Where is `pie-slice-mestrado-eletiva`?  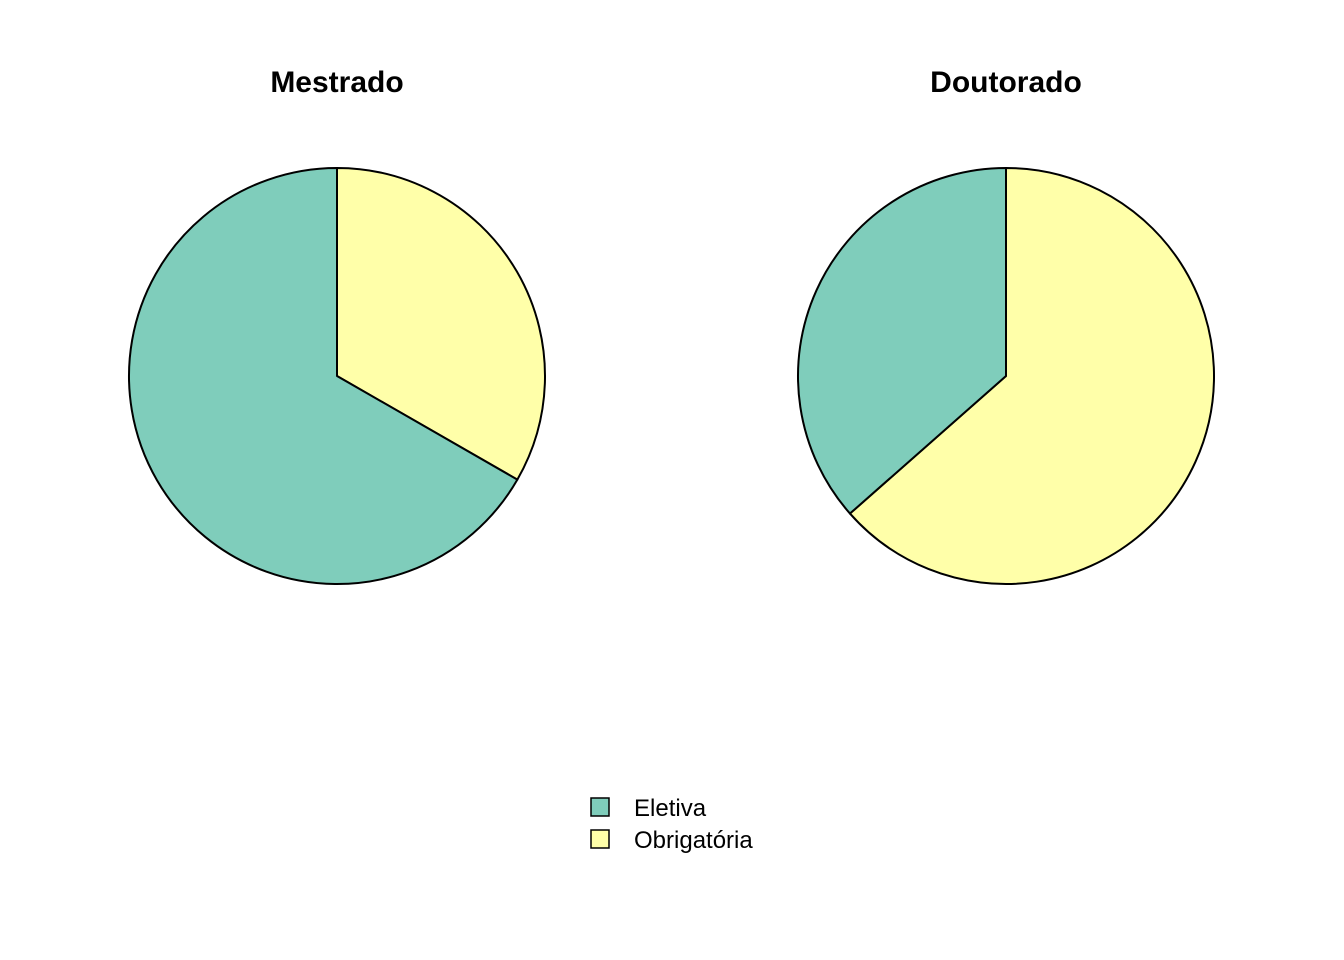 pie-slice-mestrado-eletiva is located at coordinates (323, 376).